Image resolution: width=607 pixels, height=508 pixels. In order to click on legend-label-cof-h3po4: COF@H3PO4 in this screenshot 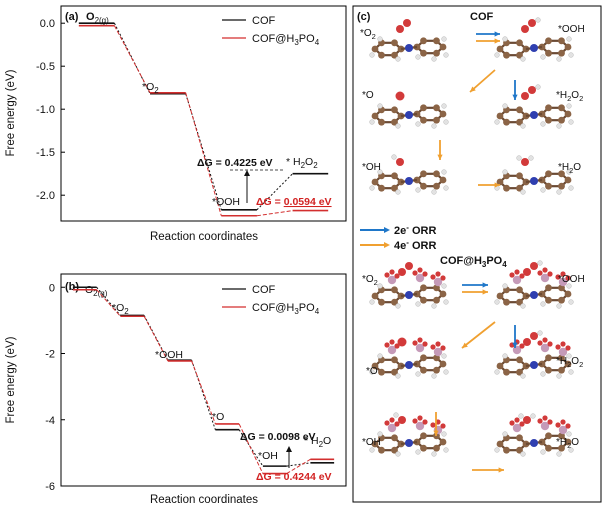, I will do `click(286, 40)`.